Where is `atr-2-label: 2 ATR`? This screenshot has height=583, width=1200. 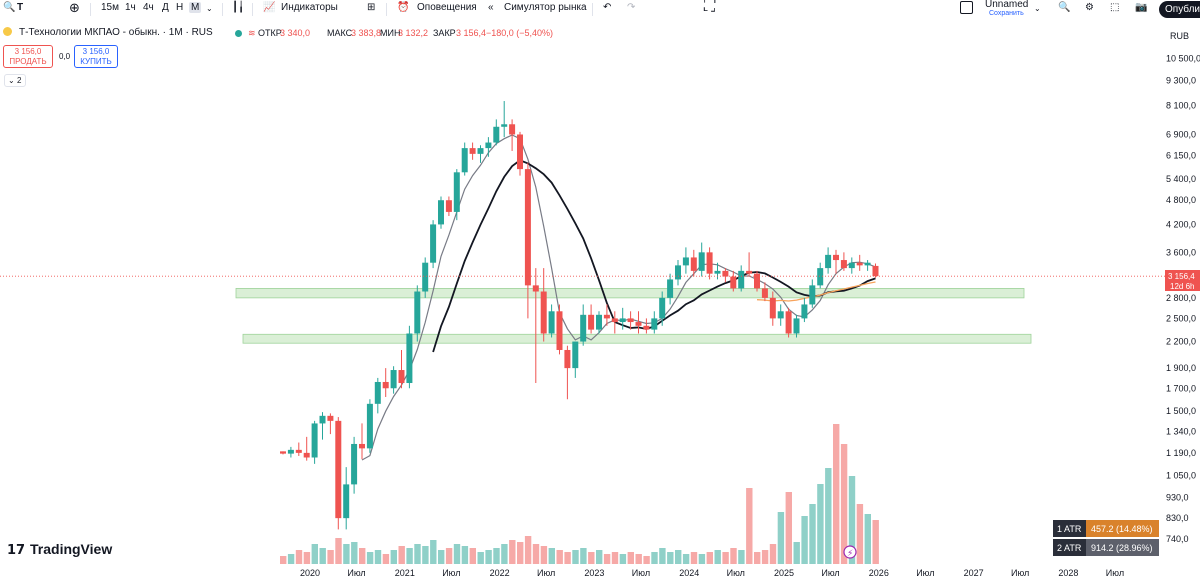
atr-2-label: 2 ATR is located at coordinates (1069, 547).